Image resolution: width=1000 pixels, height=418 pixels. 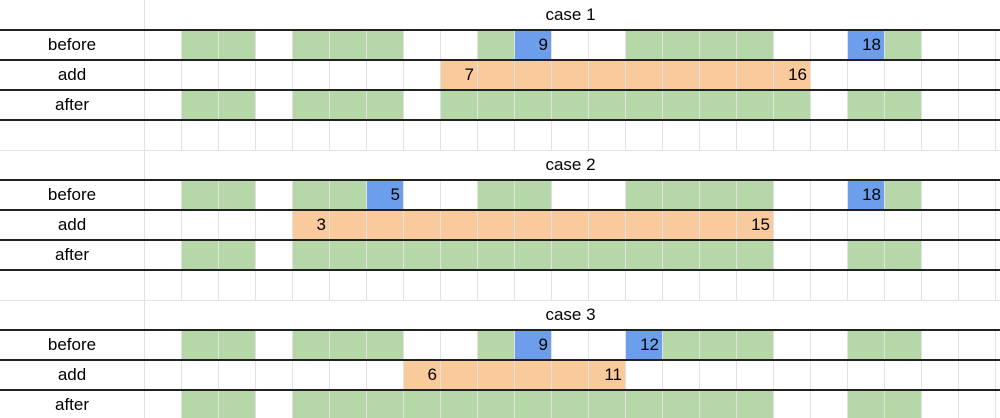 What do you see at coordinates (755, 225) in the screenshot?
I see `grid-cell: 15` at bounding box center [755, 225].